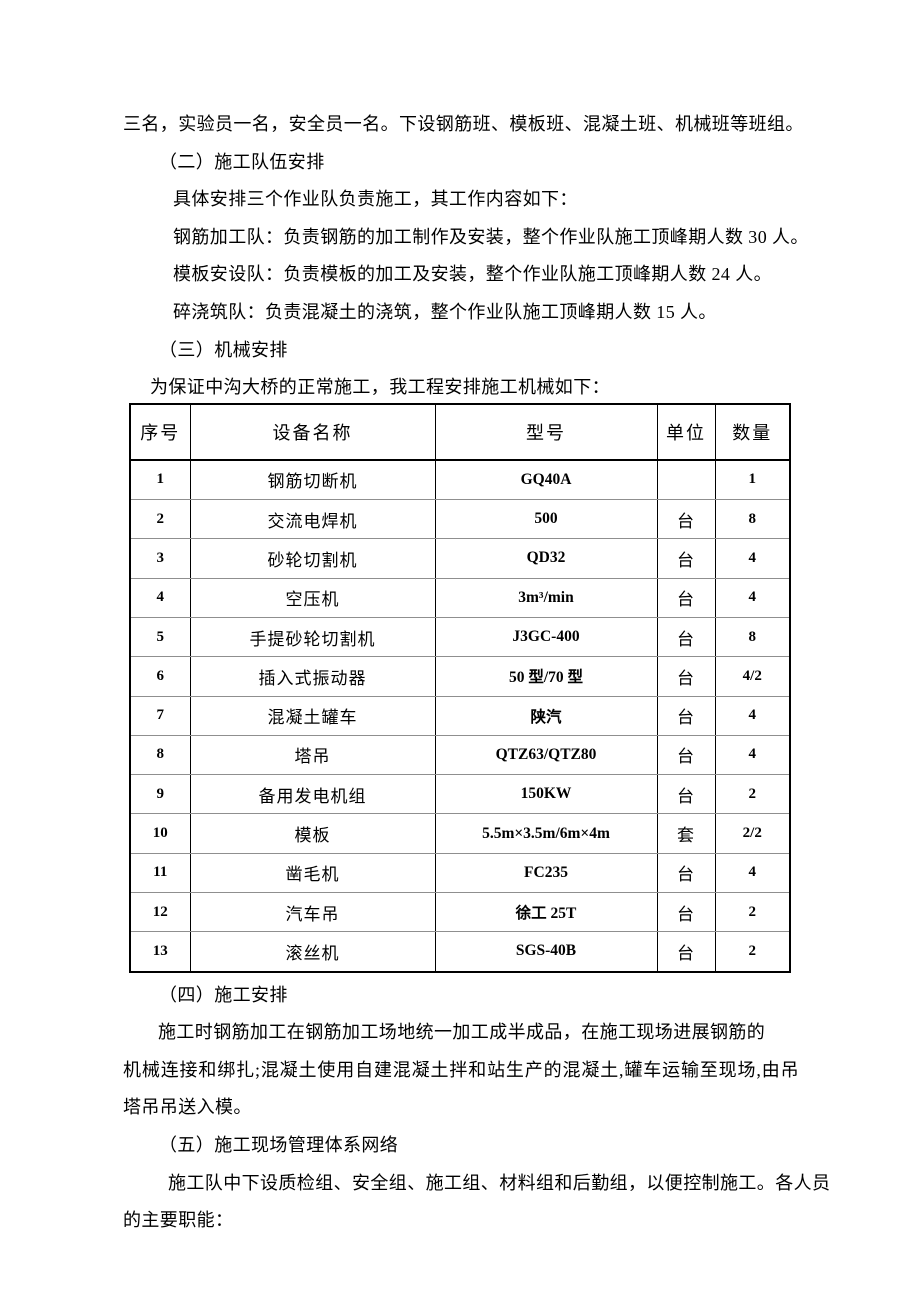 This screenshot has height=1301, width=920. Describe the element at coordinates (312, 558) in the screenshot. I see `device-name-cell: 砂轮切割机` at that location.